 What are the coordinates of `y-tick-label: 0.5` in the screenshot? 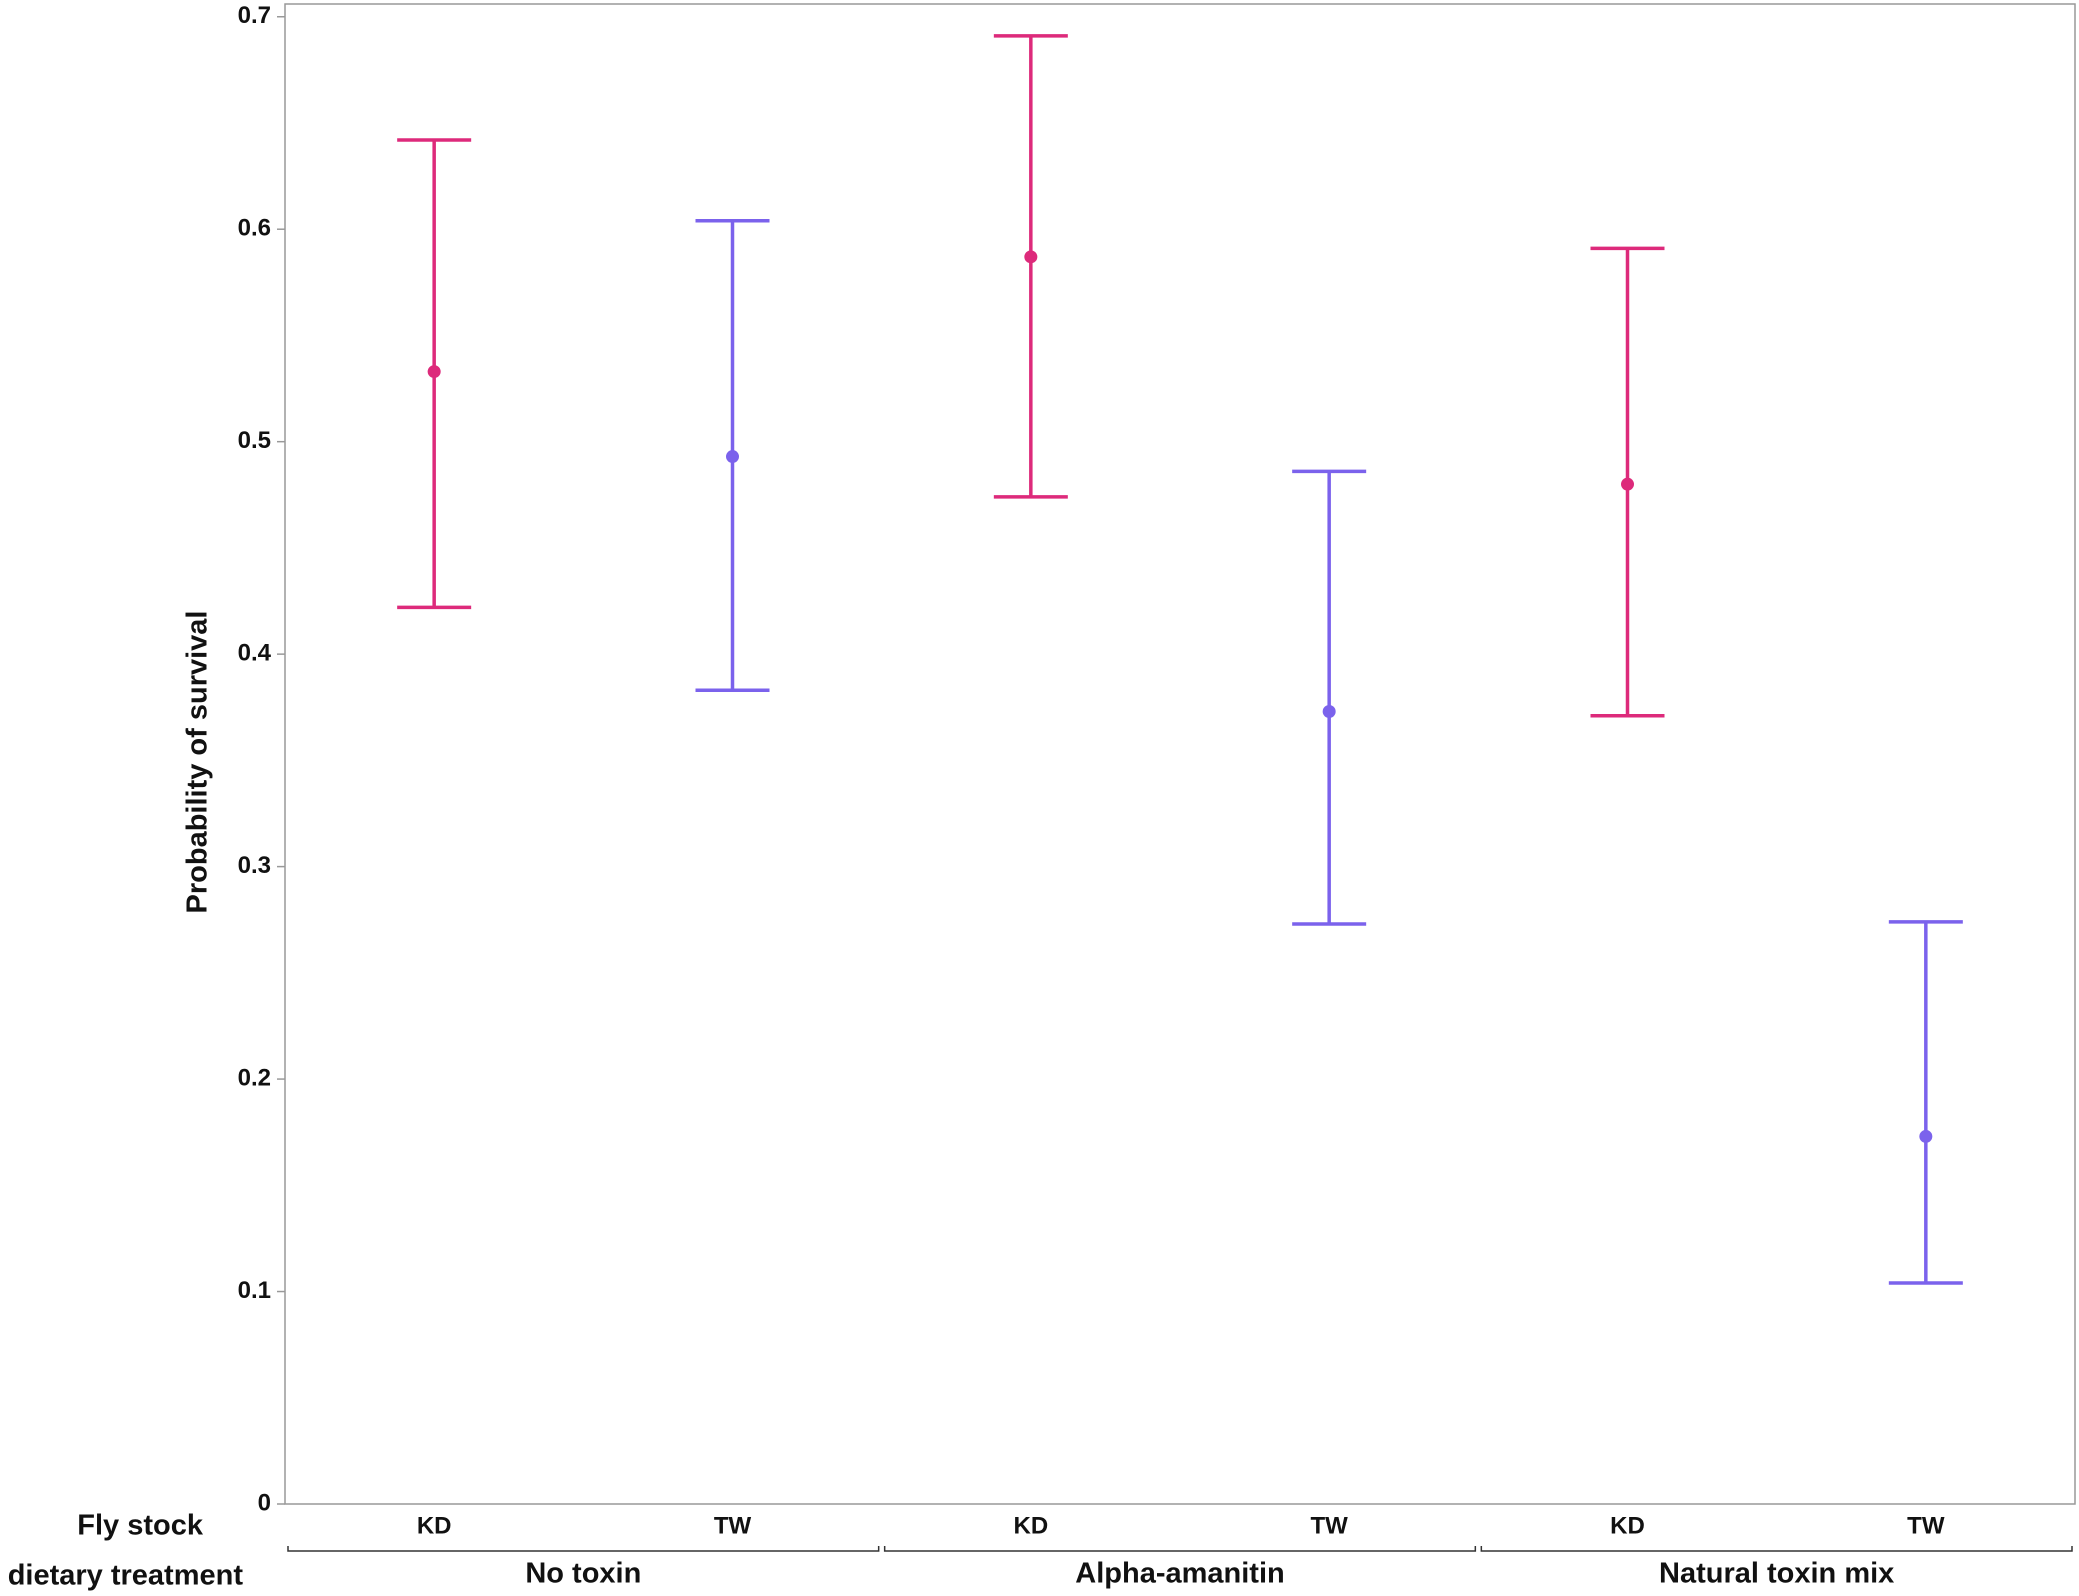 It's located at (254, 440).